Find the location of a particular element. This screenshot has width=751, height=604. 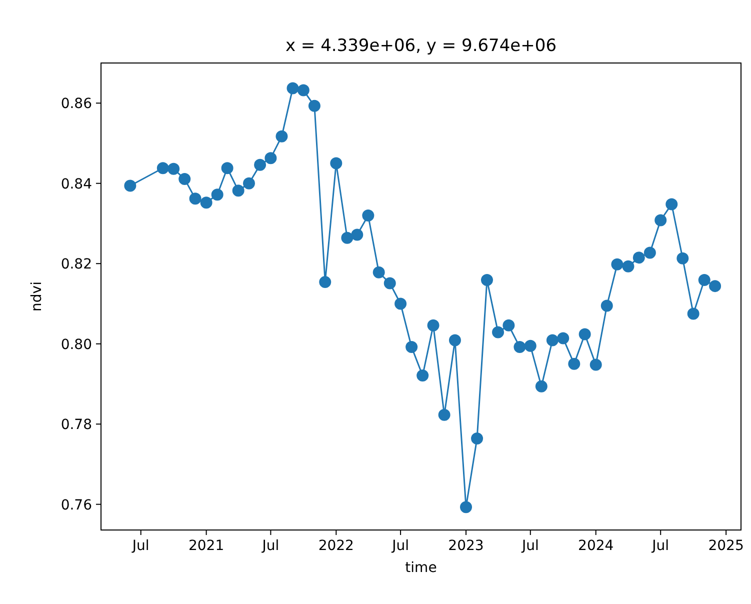

y-tick-label: 0.78 is located at coordinates (76, 425).